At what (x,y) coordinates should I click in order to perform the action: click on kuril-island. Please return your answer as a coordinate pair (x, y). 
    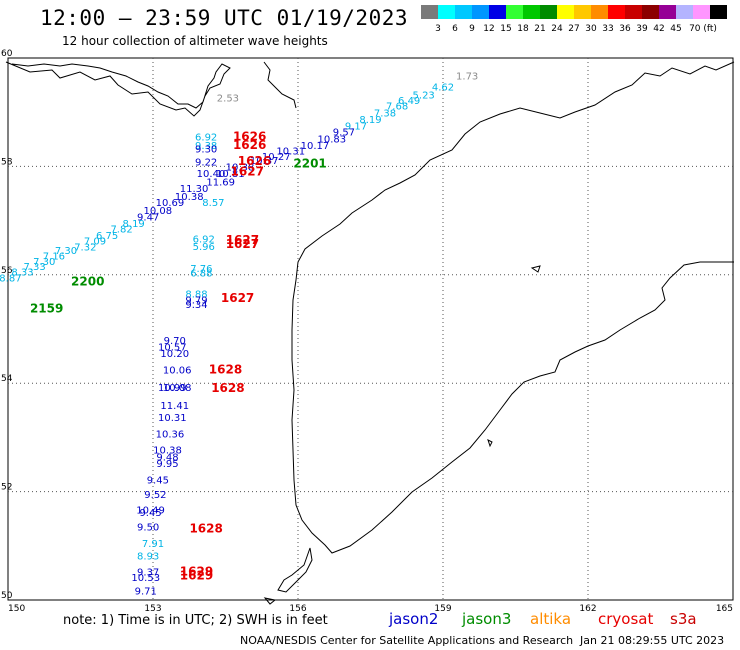
    Looking at the image, I should click on (270, 601).